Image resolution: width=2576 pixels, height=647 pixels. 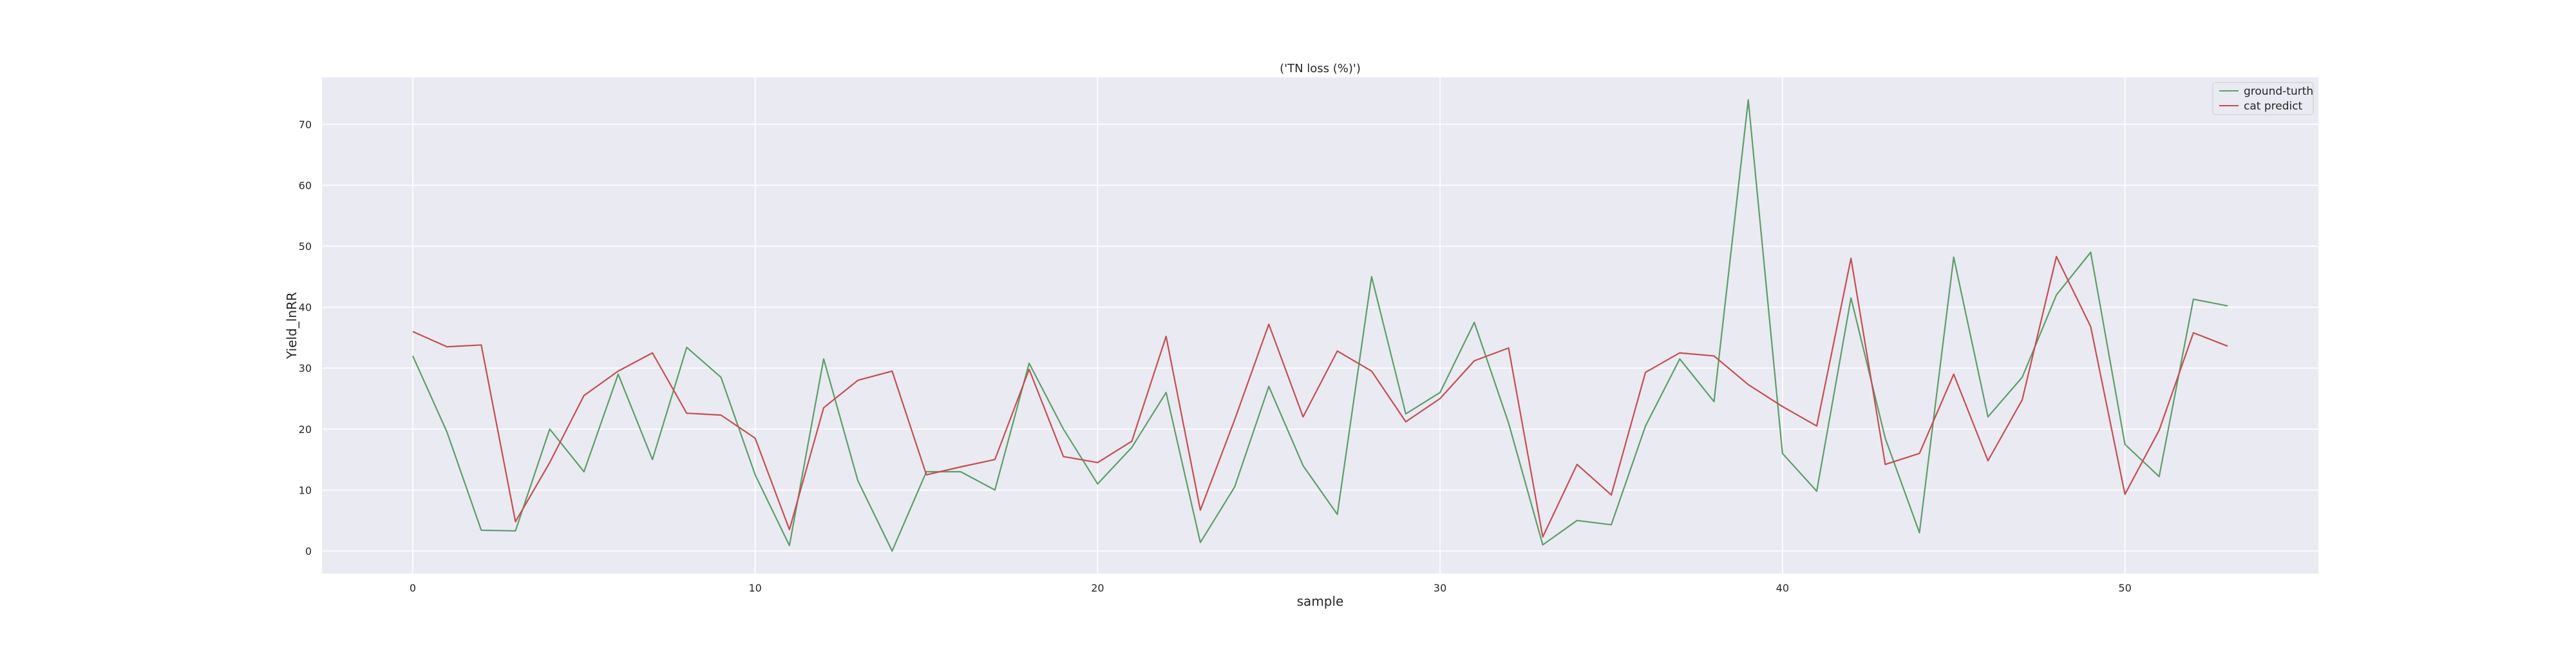 I want to click on chart-title: ('TN loss (%)'), so click(x=1320, y=68).